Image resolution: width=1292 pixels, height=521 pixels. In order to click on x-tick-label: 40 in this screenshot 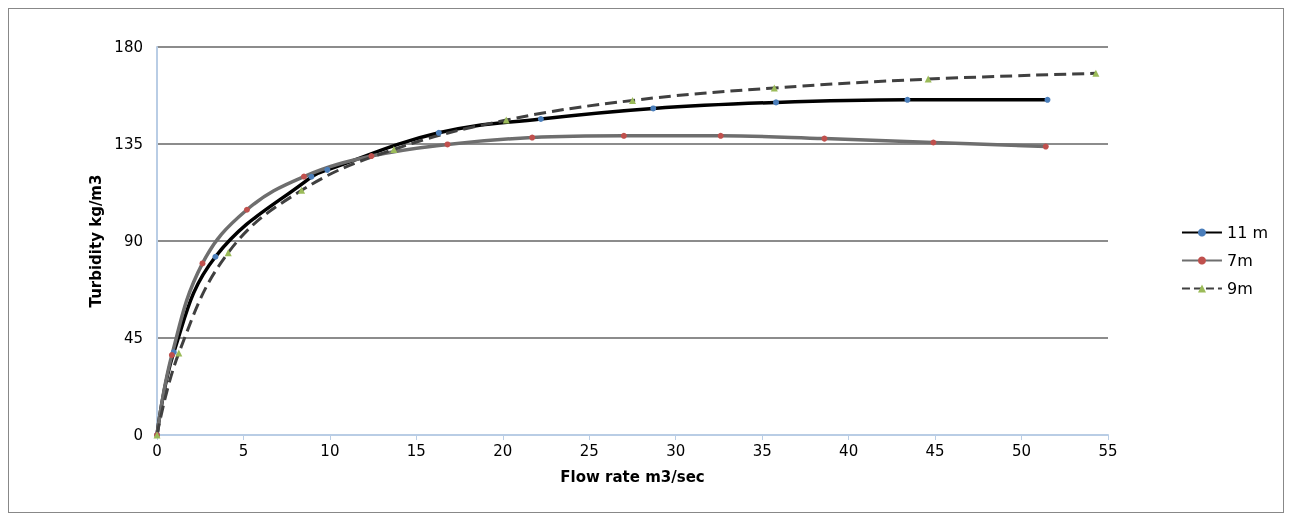, I will do `click(849, 450)`.